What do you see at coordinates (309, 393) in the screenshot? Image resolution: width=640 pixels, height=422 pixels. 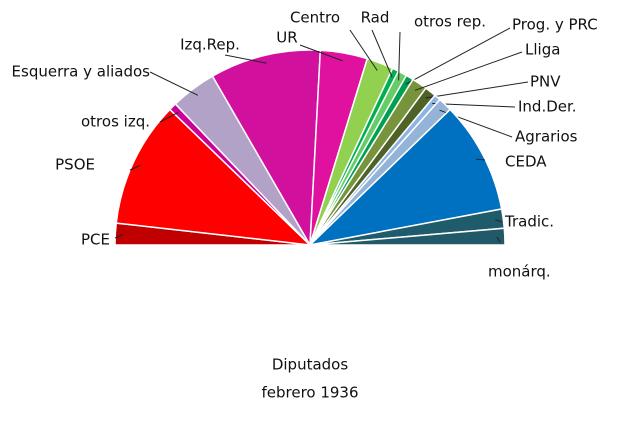 I see `chart-title: febrero 1936` at bounding box center [309, 393].